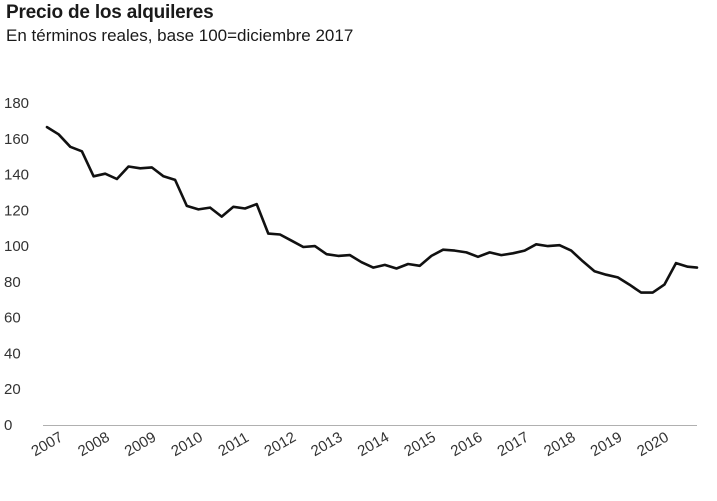 The width and height of the screenshot is (717, 501). What do you see at coordinates (559, 444) in the screenshot?
I see `x-tick-label: 2018` at bounding box center [559, 444].